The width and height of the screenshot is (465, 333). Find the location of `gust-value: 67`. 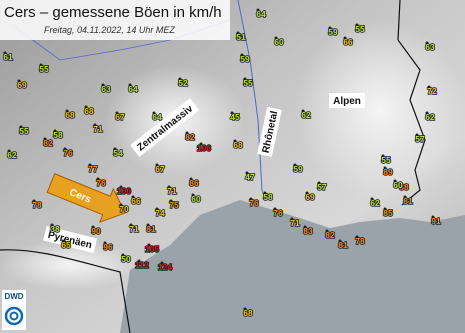

gust-value: 67 is located at coordinates (160, 169).